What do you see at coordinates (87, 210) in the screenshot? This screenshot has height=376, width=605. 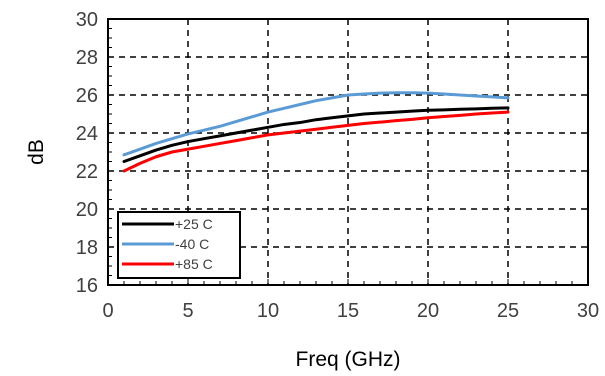 I see `y-tick-label: 20` at bounding box center [87, 210].